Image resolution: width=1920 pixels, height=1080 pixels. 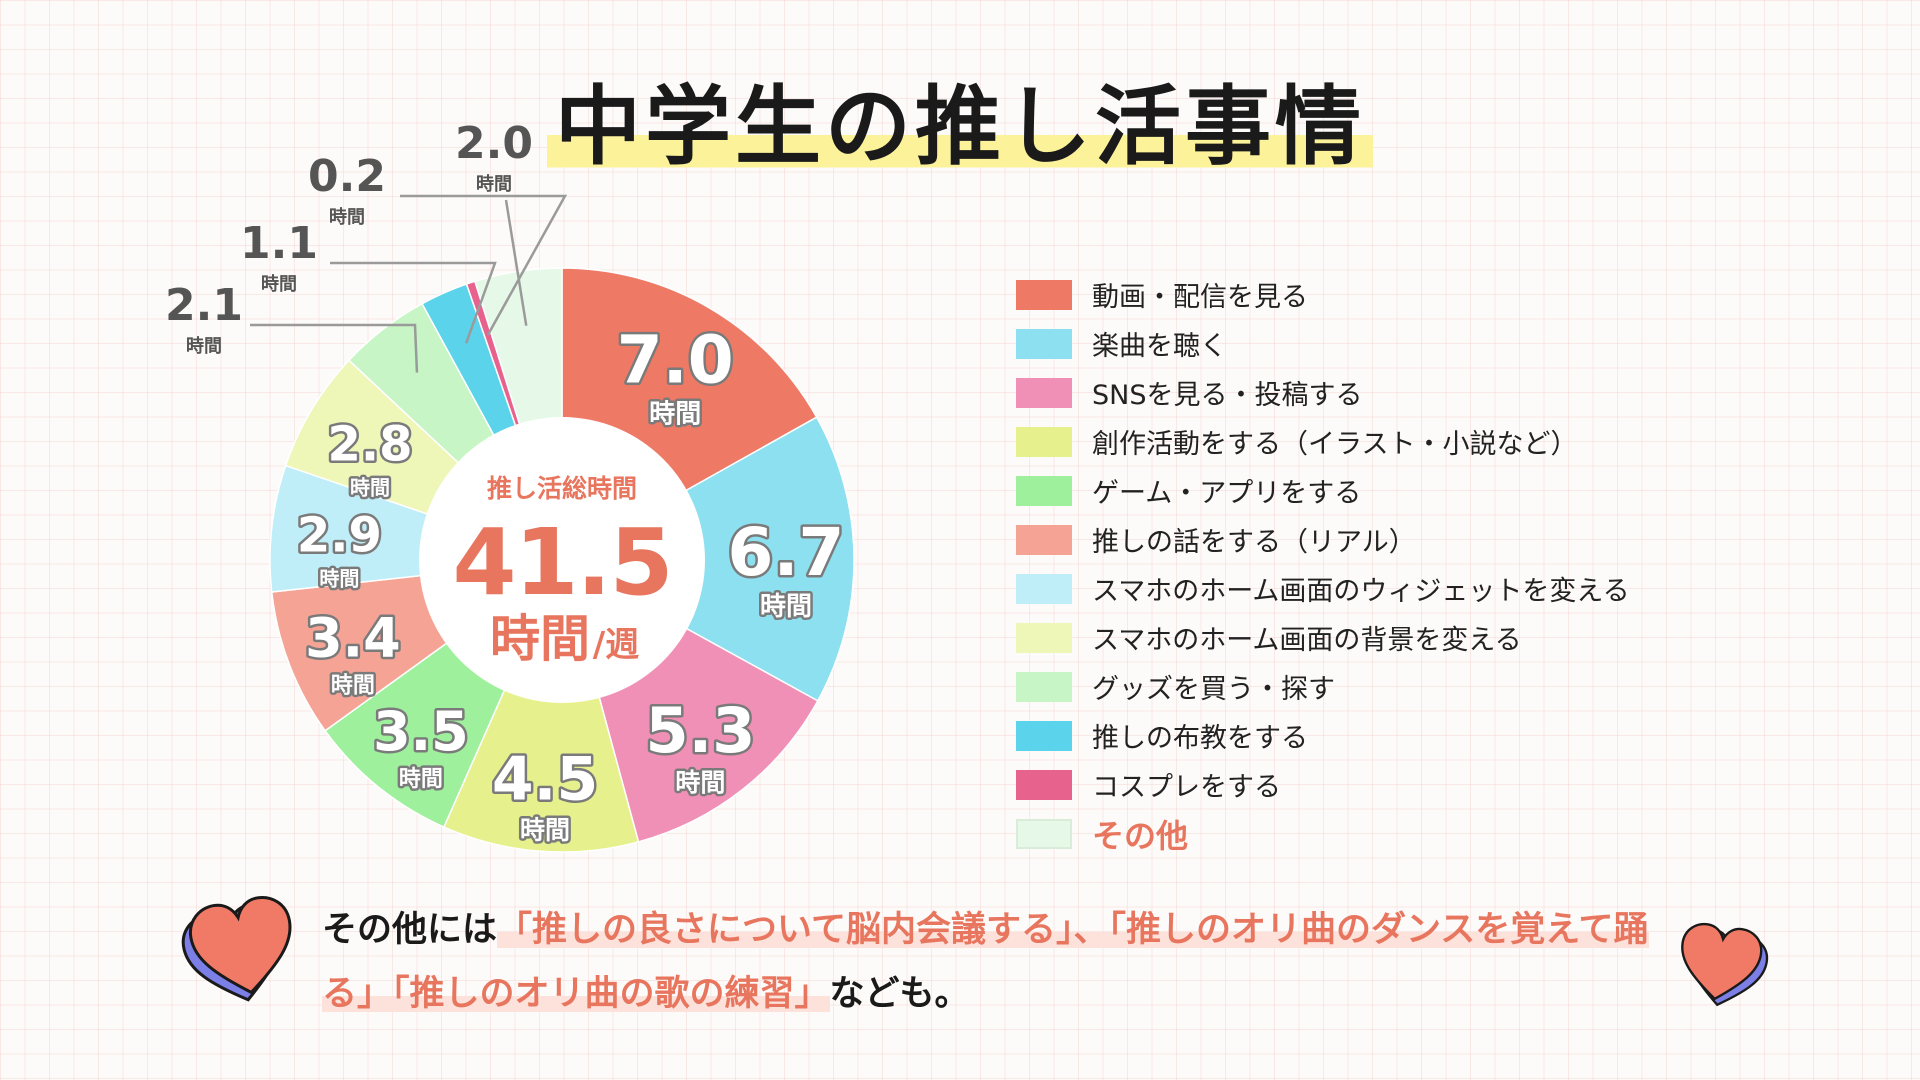 I want to click on center-total-unit: 時間, so click(x=540, y=639).